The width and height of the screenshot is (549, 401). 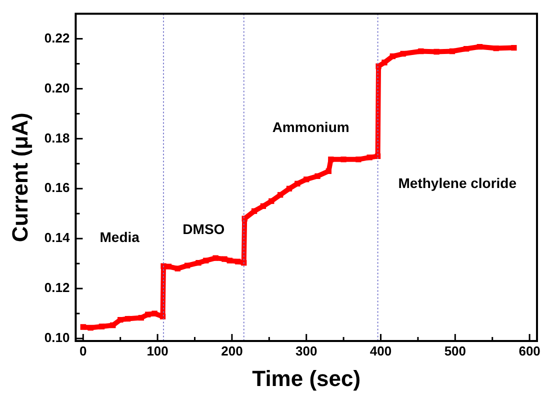 What do you see at coordinates (232, 350) in the screenshot?
I see `x-tick-label: 200` at bounding box center [232, 350].